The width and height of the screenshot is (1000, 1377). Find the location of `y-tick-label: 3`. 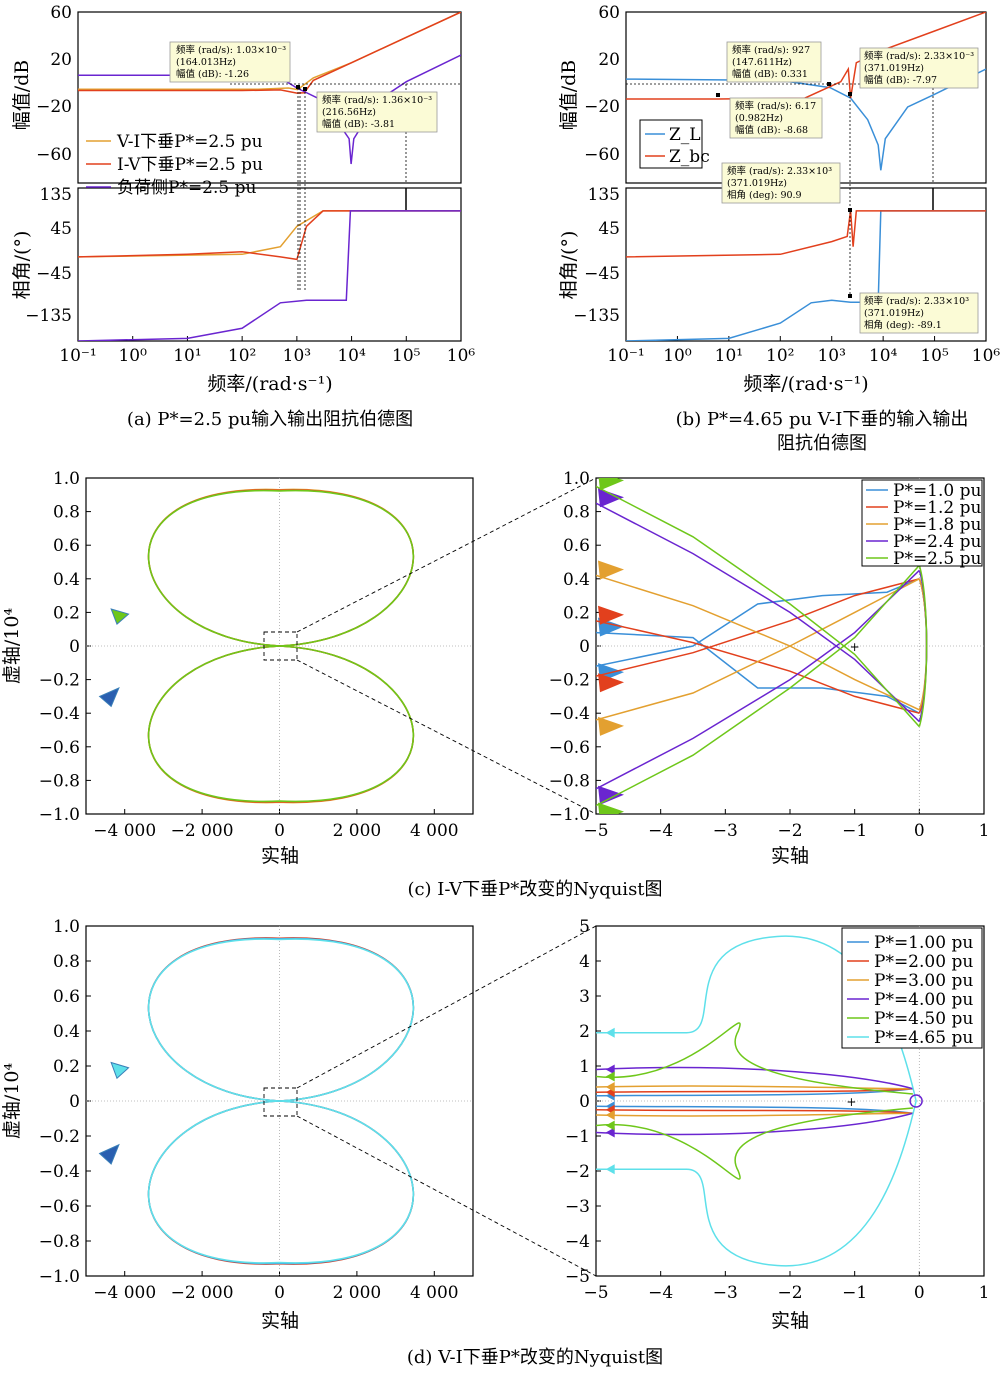

y-tick-label: 3 is located at coordinates (584, 997).